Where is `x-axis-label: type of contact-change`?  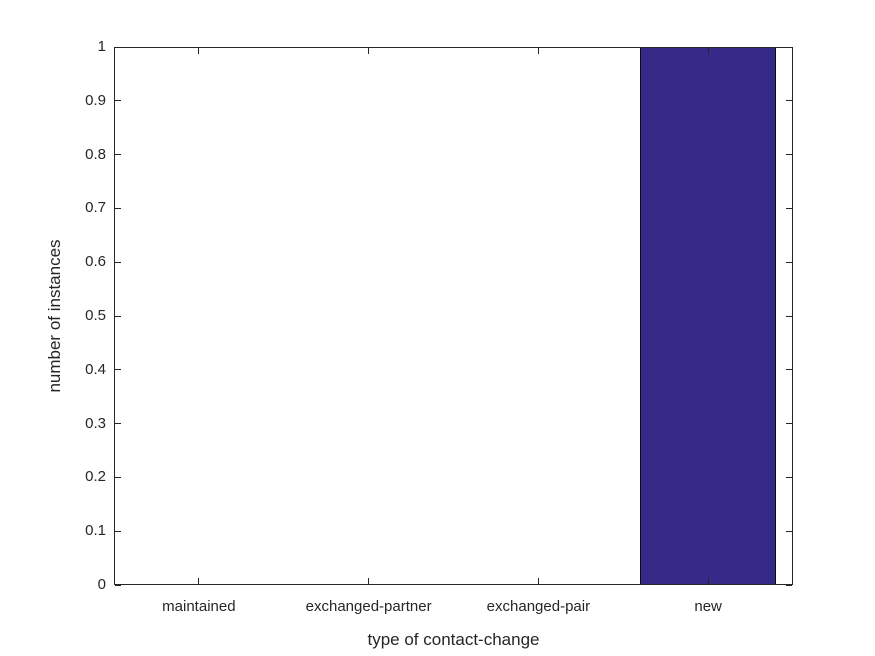 x-axis-label: type of contact-change is located at coordinates (453, 639).